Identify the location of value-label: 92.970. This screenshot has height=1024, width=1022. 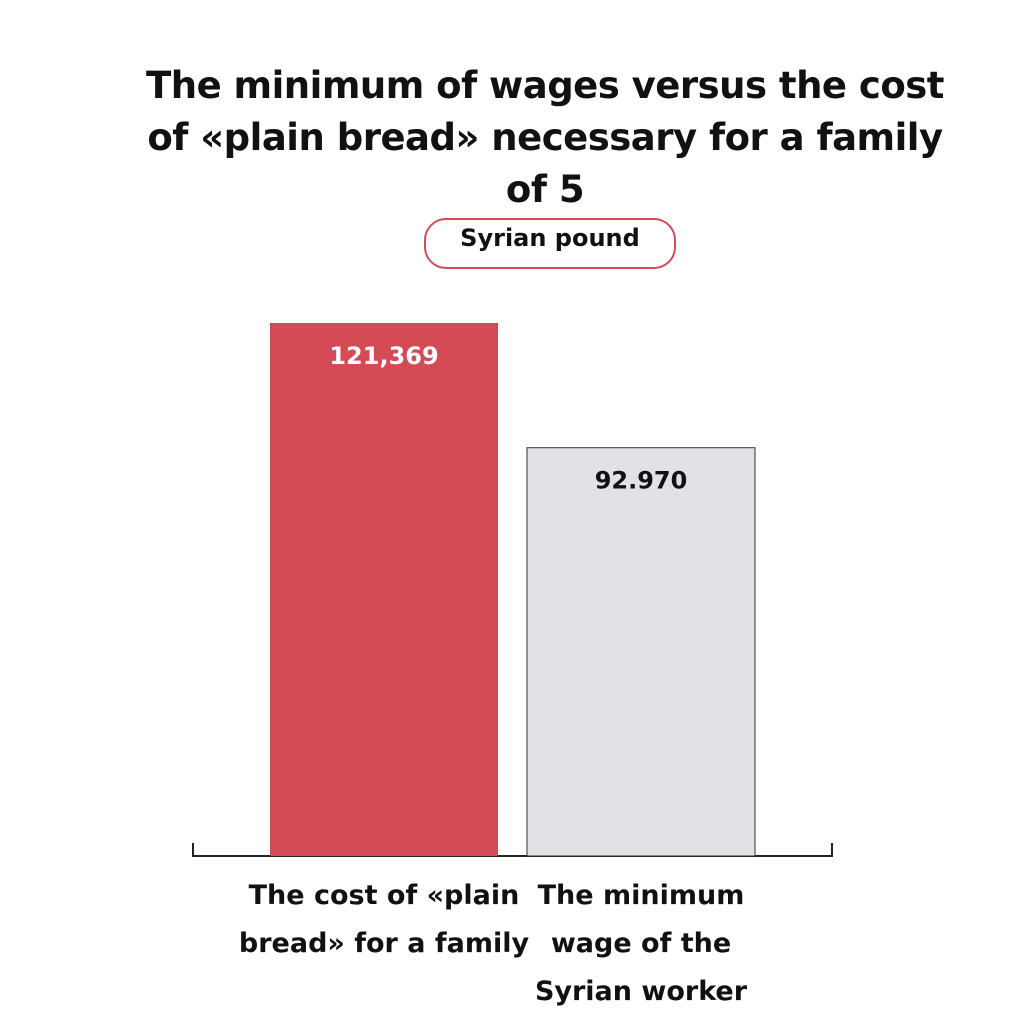
(641, 481).